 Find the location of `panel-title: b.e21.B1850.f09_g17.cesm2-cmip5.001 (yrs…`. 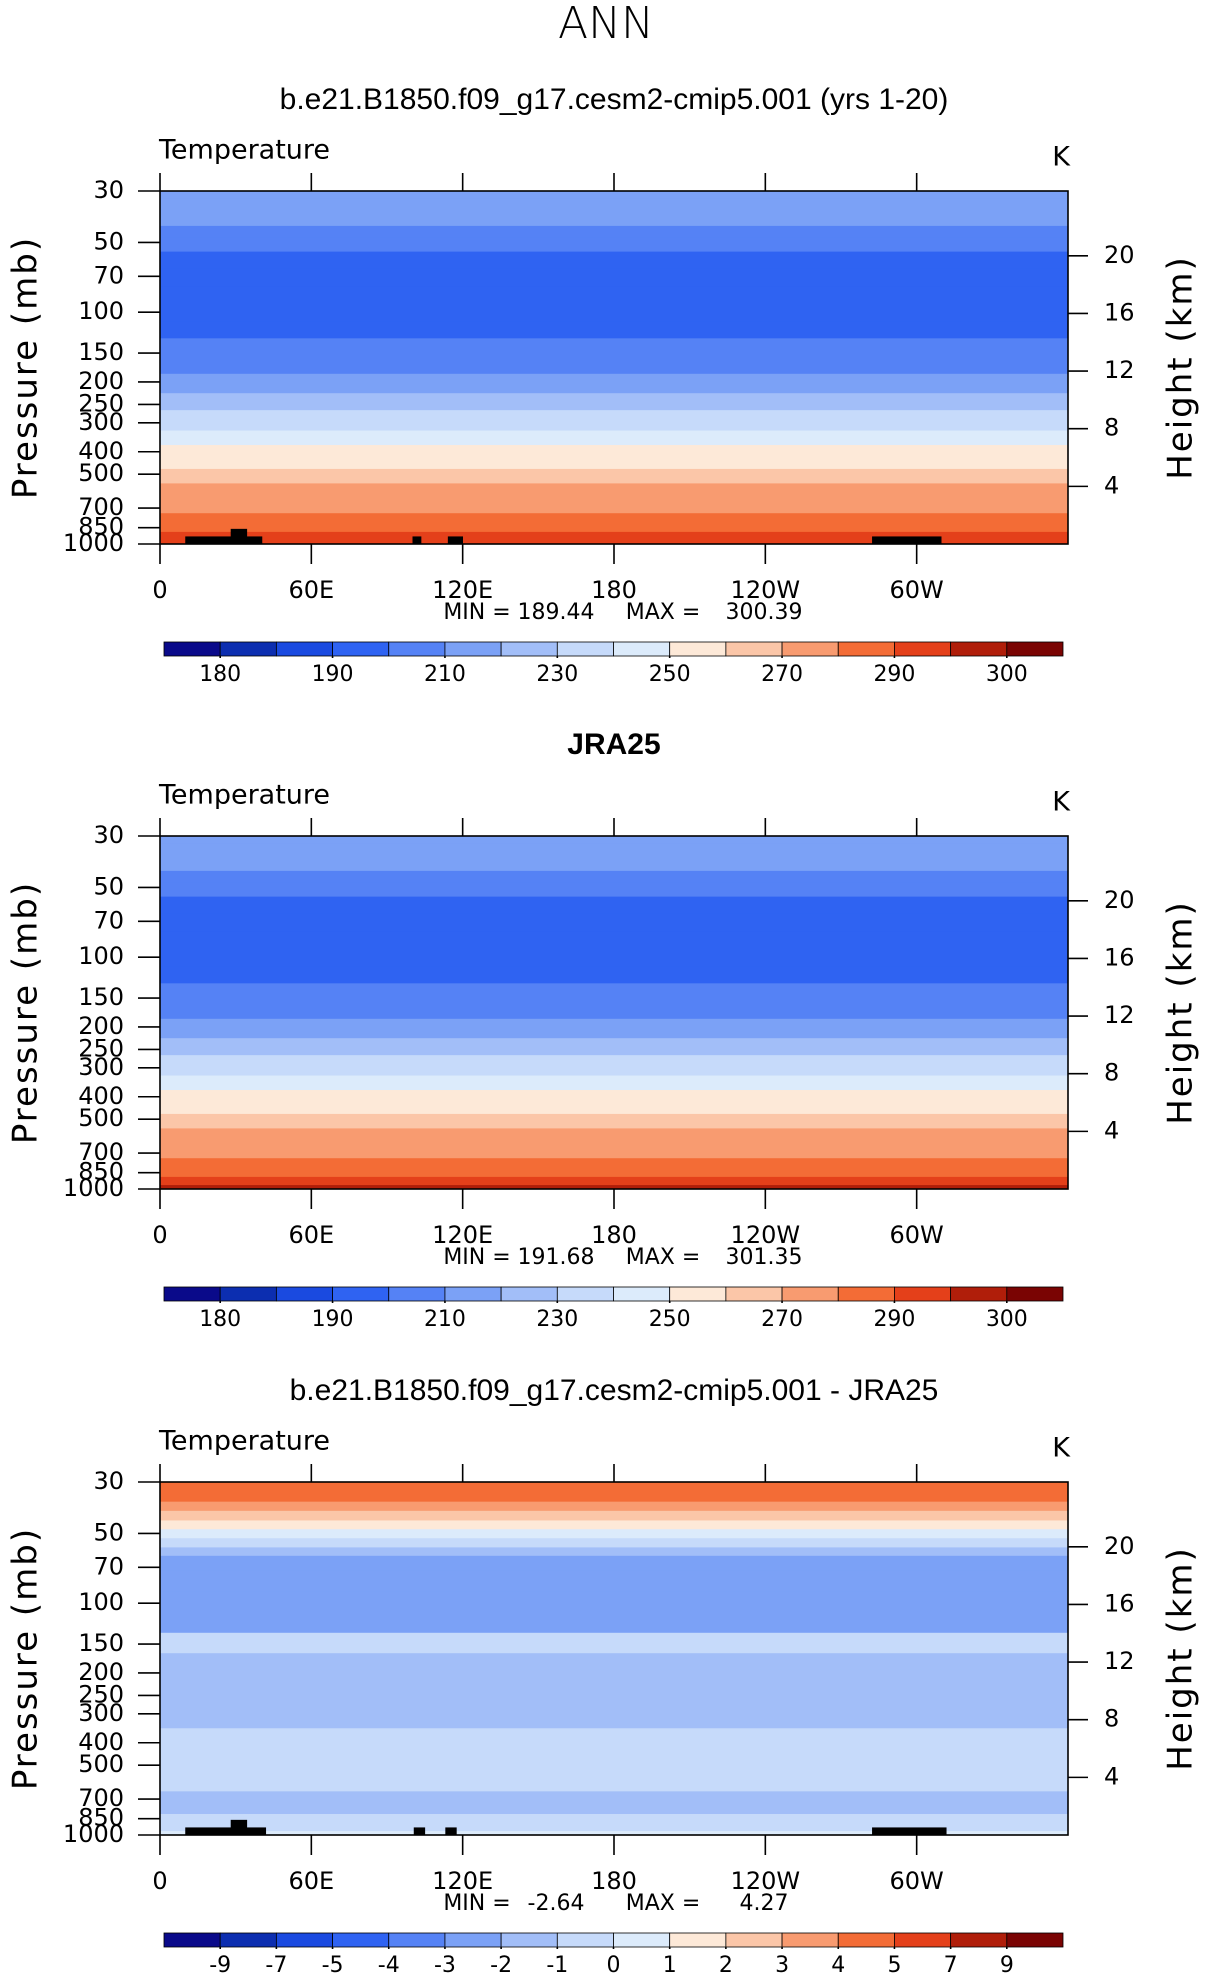

panel-title: b.e21.B1850.f09_g17.cesm2-cmip5.001 (yrs… is located at coordinates (614, 99).